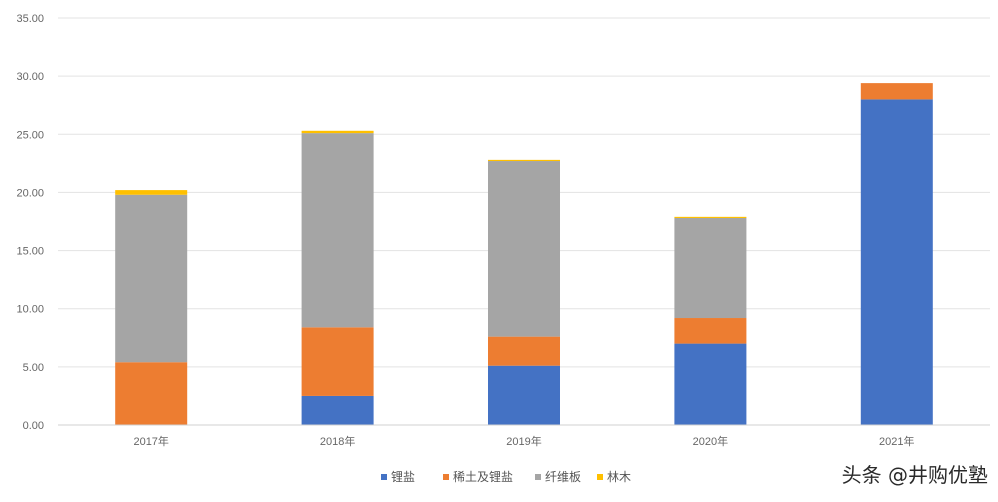 This screenshot has height=502, width=998. Describe the element at coordinates (30, 135) in the screenshot. I see `y-tick-label: 25.00` at that location.